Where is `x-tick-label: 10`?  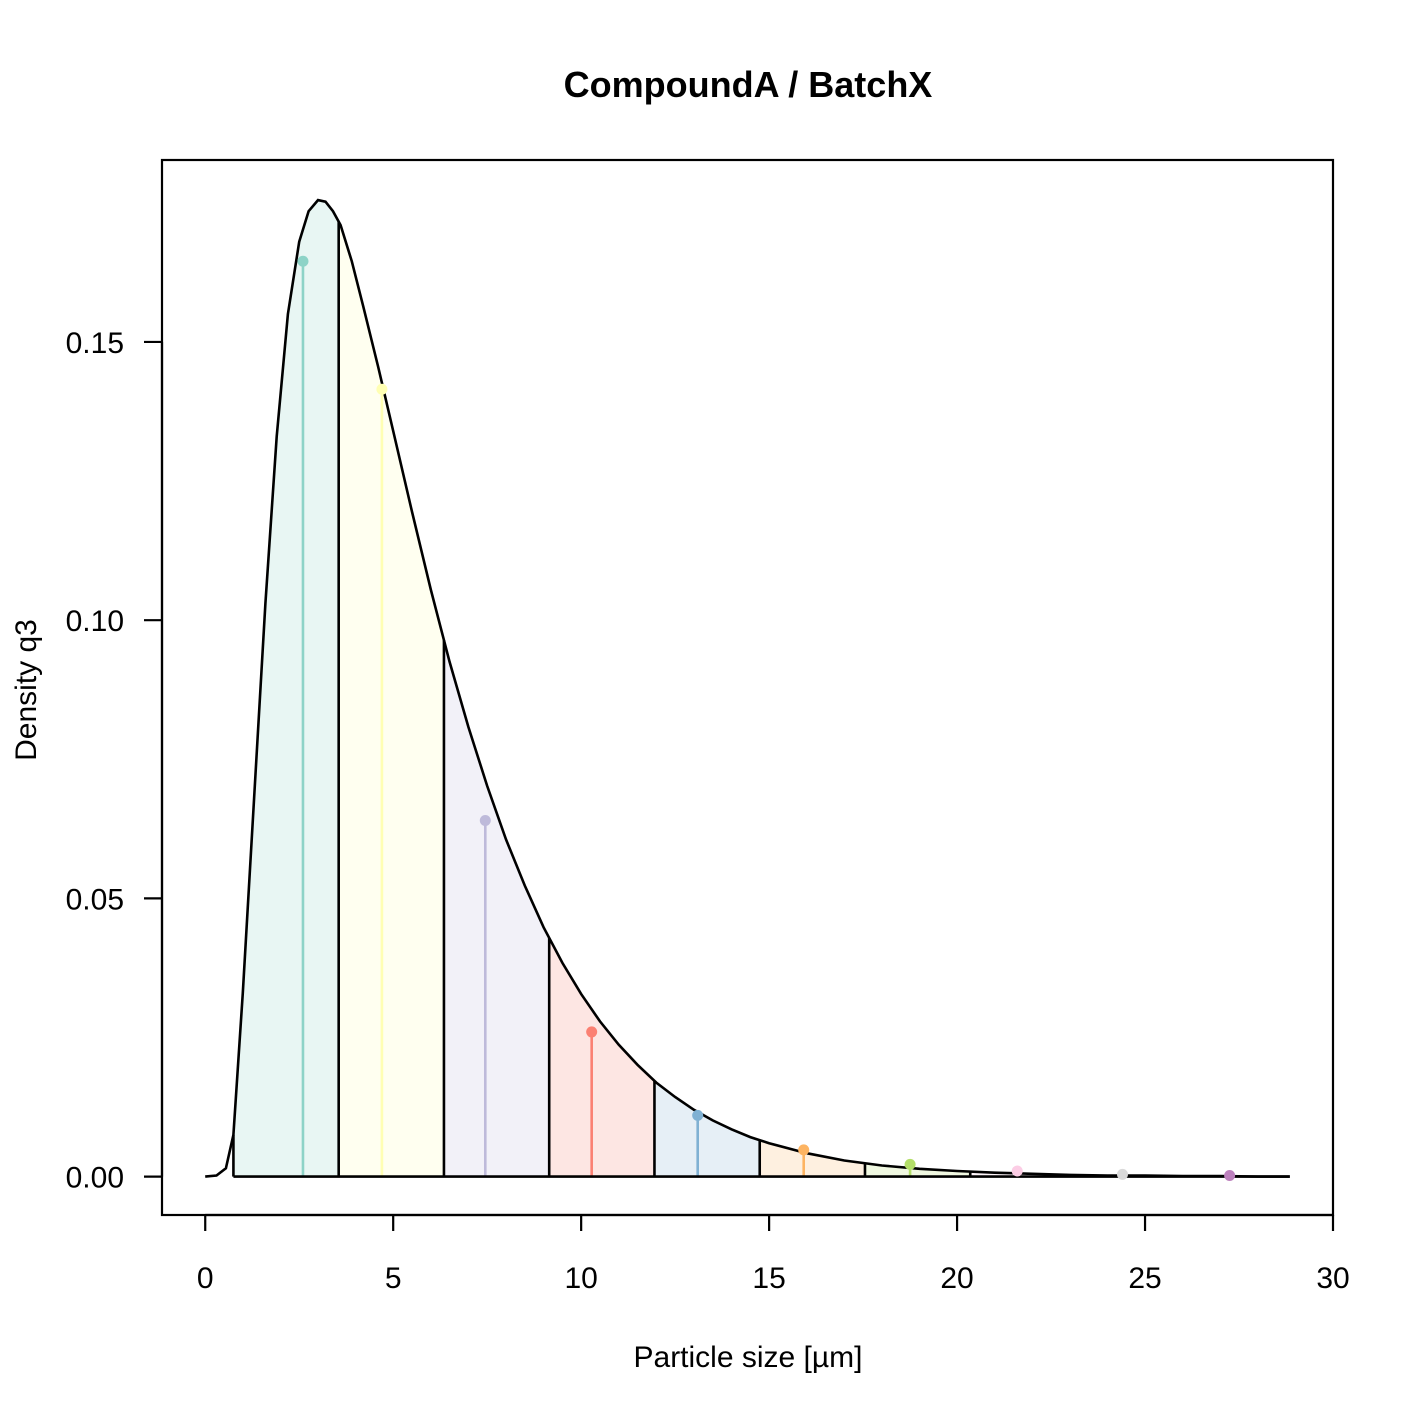
x-tick-label: 10 is located at coordinates (580, 1278).